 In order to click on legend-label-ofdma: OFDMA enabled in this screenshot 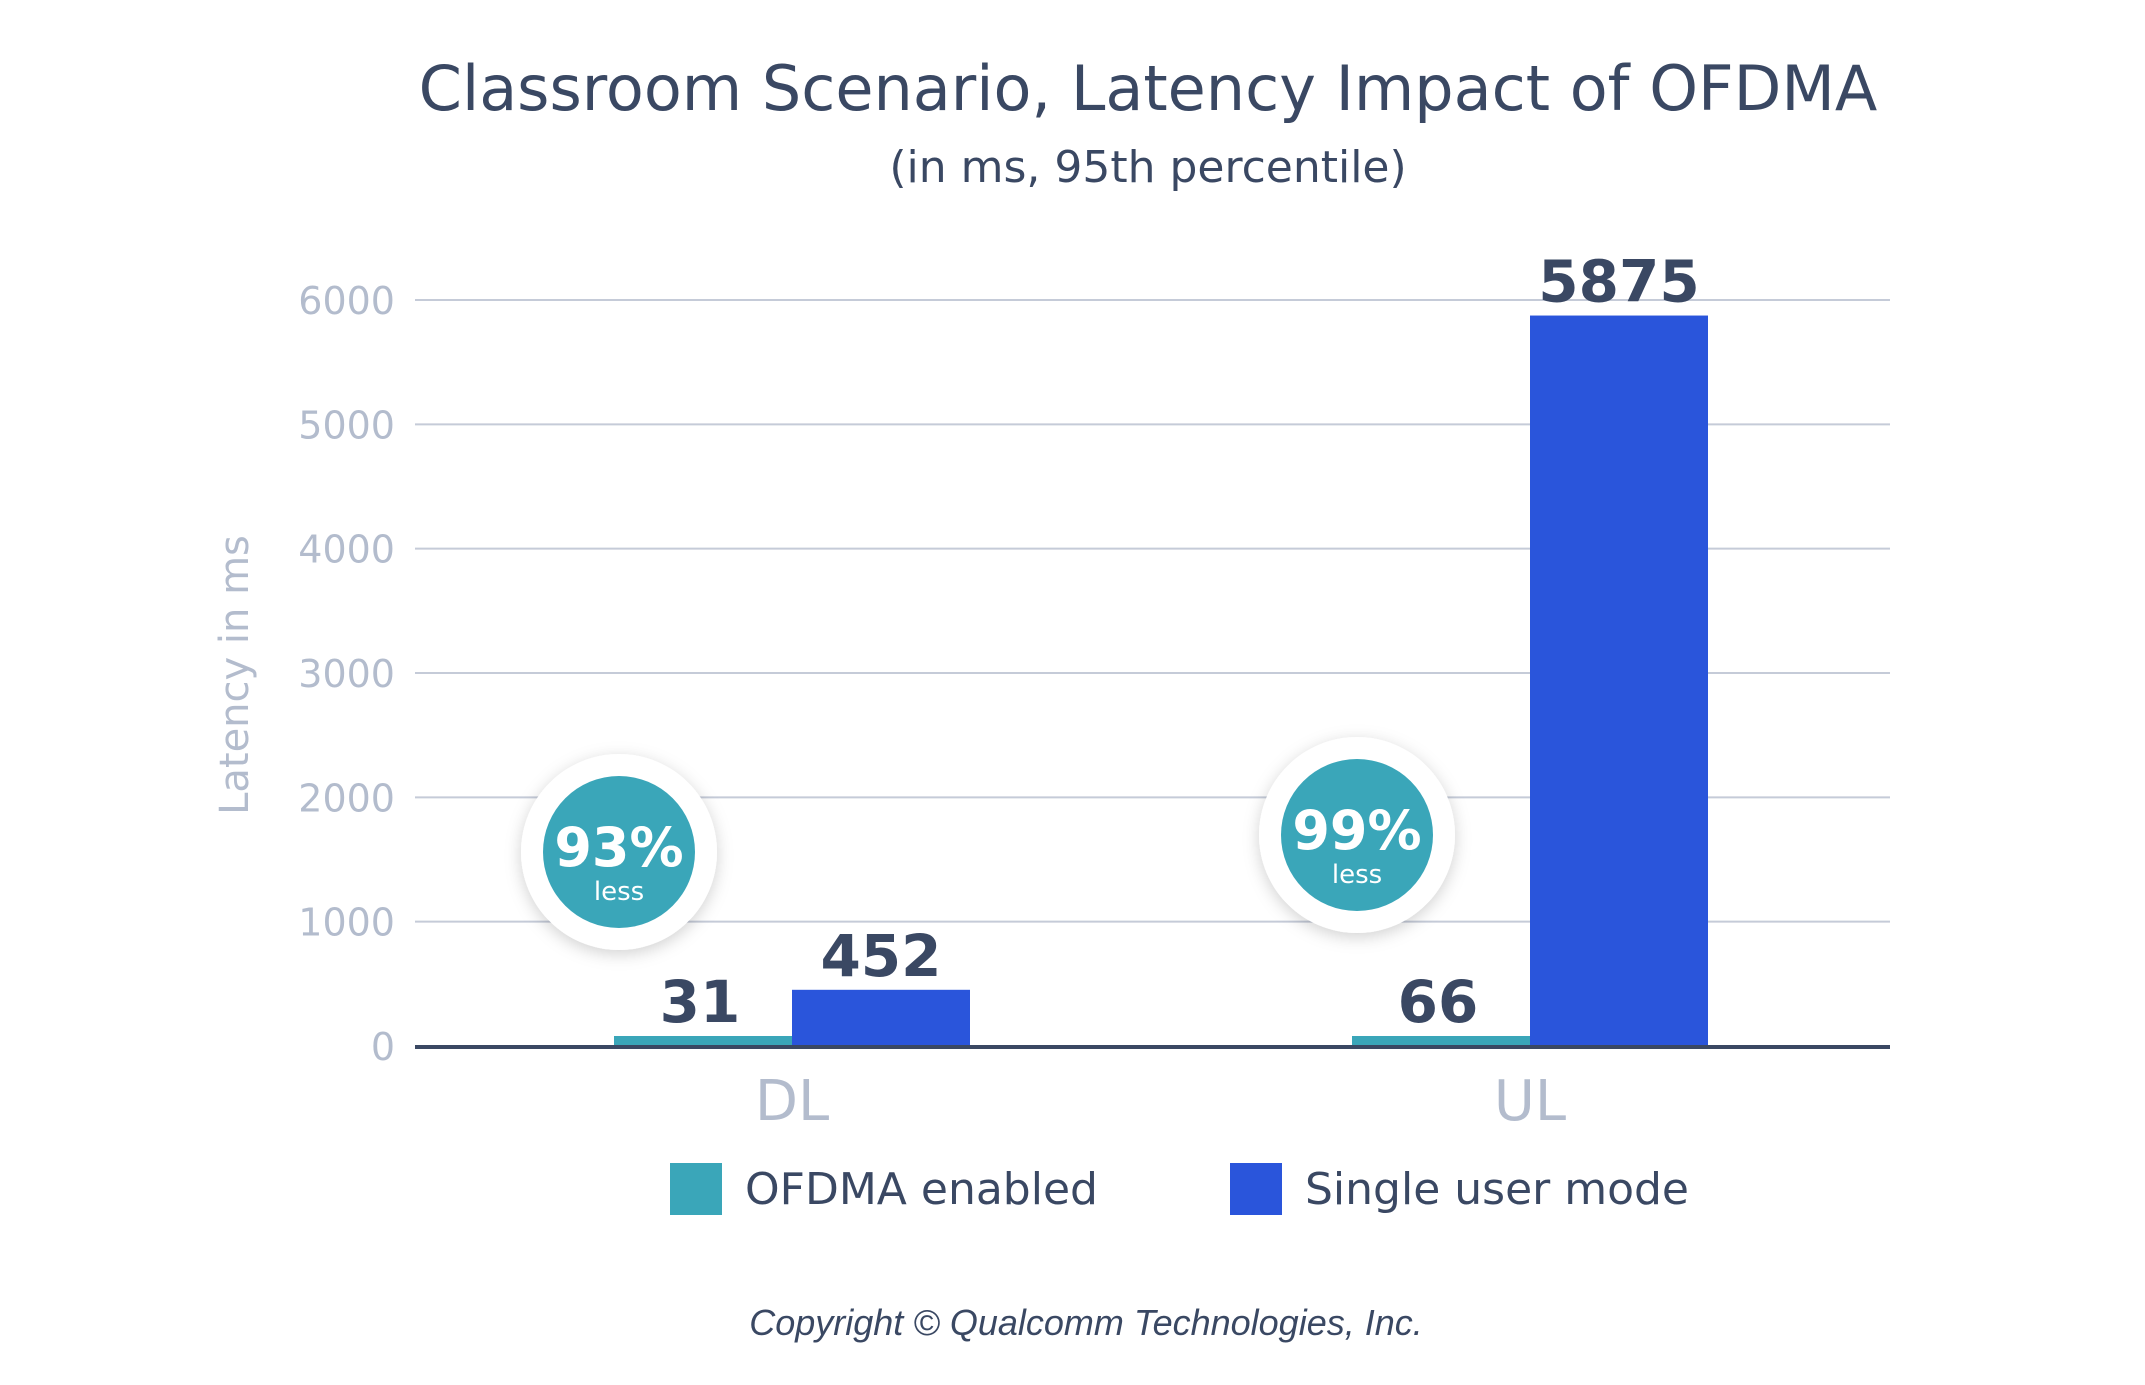, I will do `click(921, 1189)`.